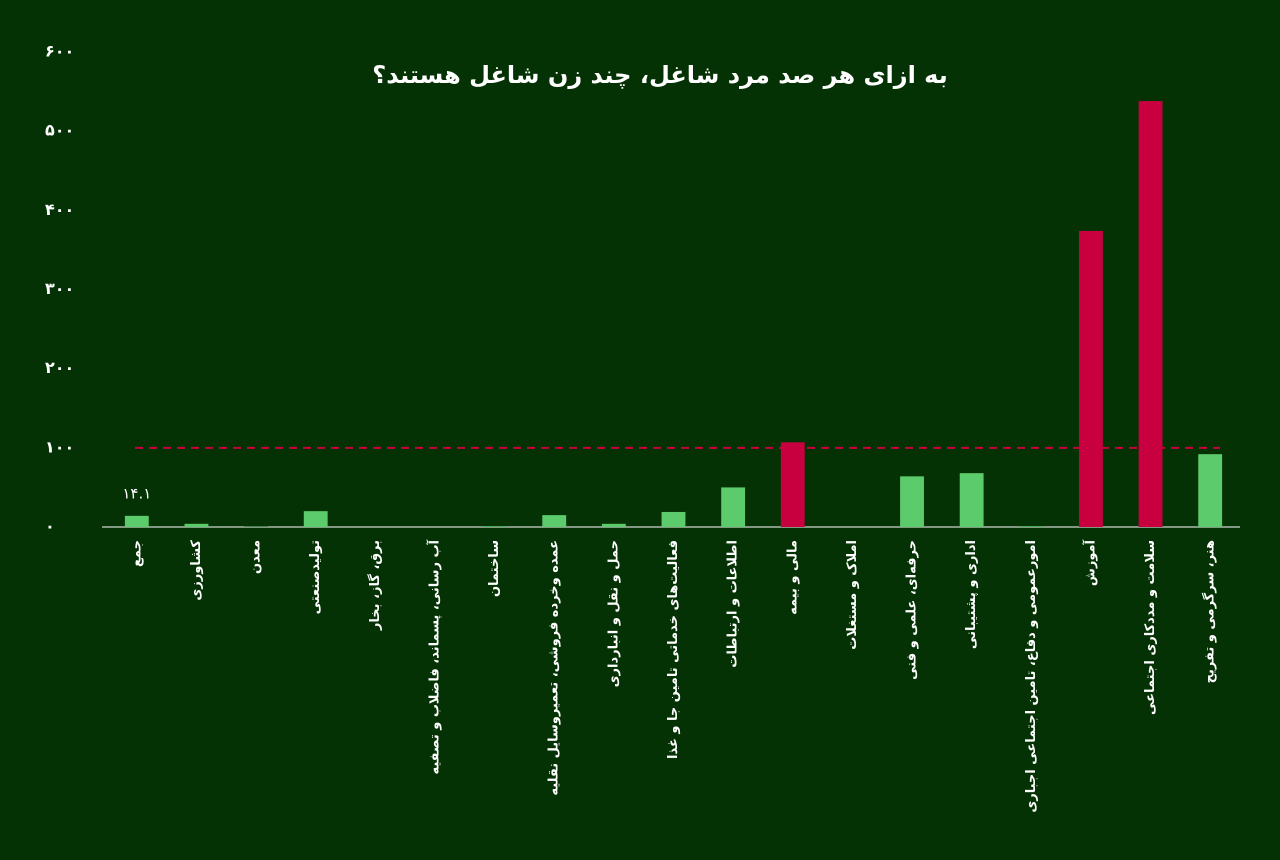 Image resolution: width=1280 pixels, height=860 pixels. Describe the element at coordinates (554, 668) in the screenshot. I see `x-tick-label: عمده وخرده فروشی، تعمیروسایل نقلیه` at that location.